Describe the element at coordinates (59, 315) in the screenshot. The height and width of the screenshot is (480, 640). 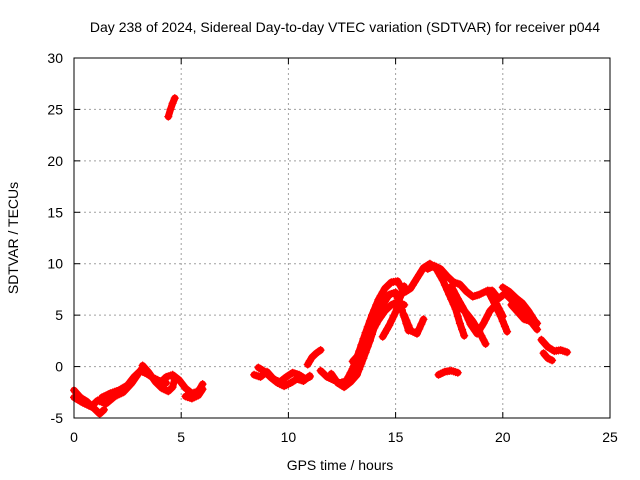
I see `y-tick-label: 5` at that location.